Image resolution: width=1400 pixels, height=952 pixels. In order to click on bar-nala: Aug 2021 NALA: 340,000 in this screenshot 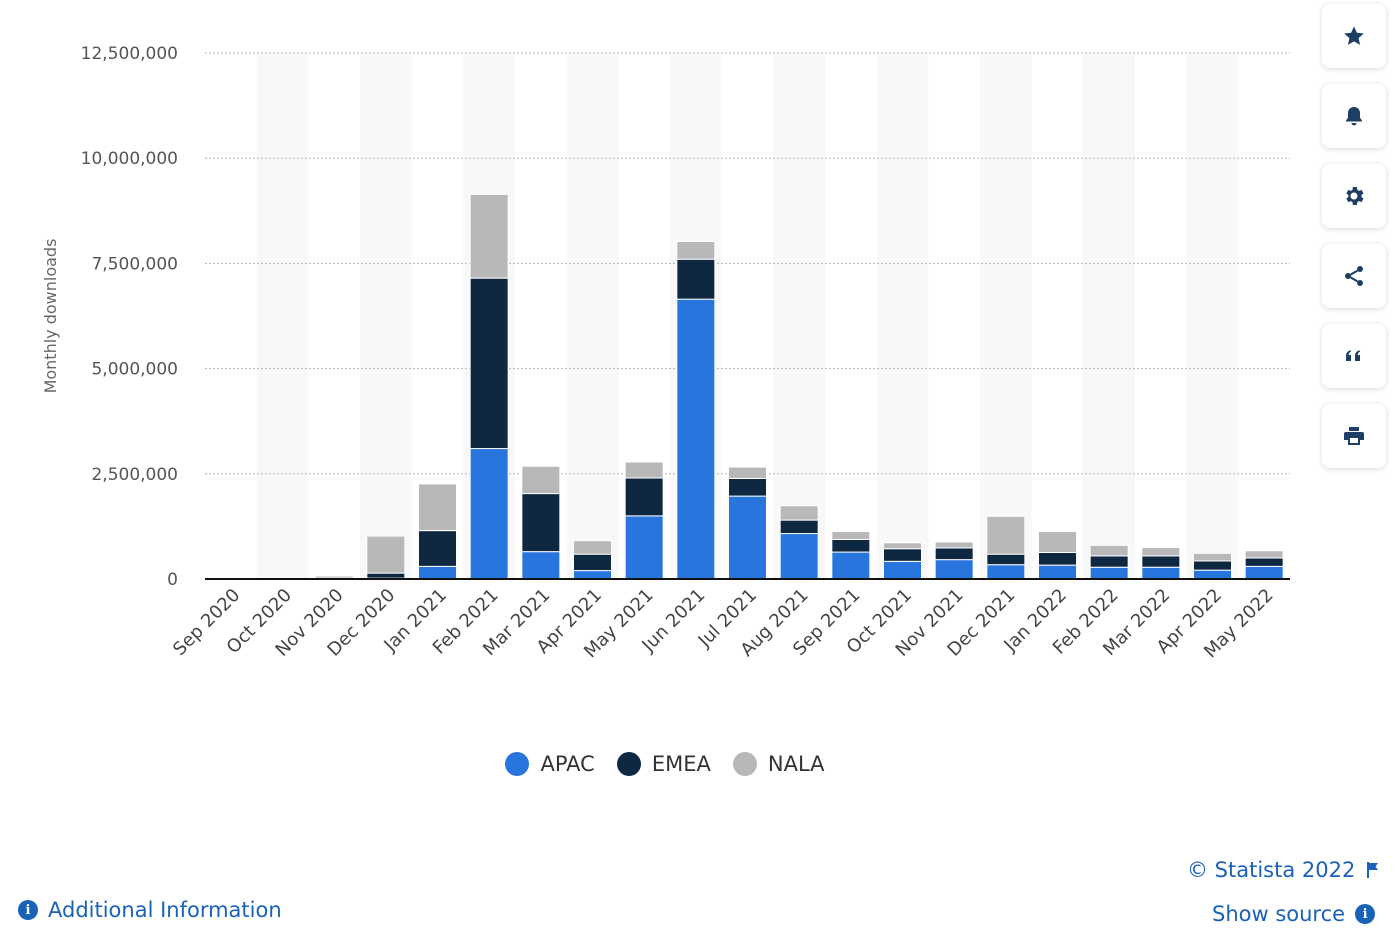, I will do `click(799, 513)`.